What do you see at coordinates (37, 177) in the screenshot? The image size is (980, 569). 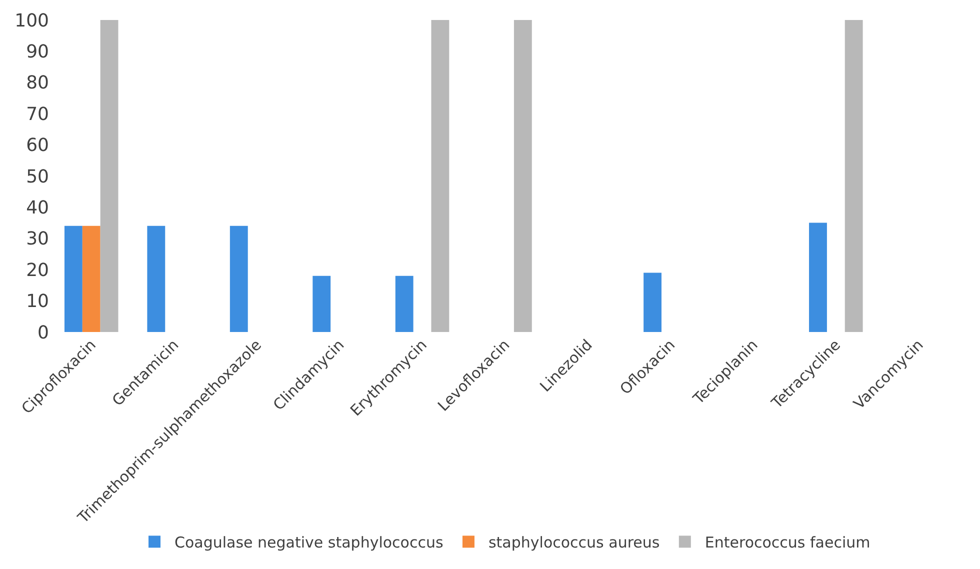 I see `y-tick-label: 50` at bounding box center [37, 177].